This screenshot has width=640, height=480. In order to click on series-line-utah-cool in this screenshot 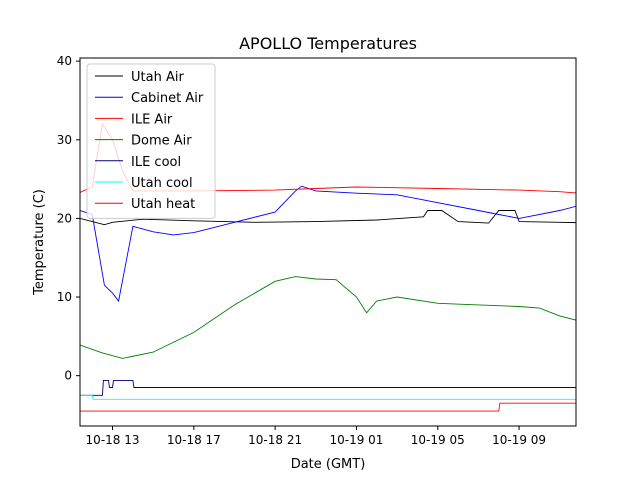, I will do `click(328, 397)`.